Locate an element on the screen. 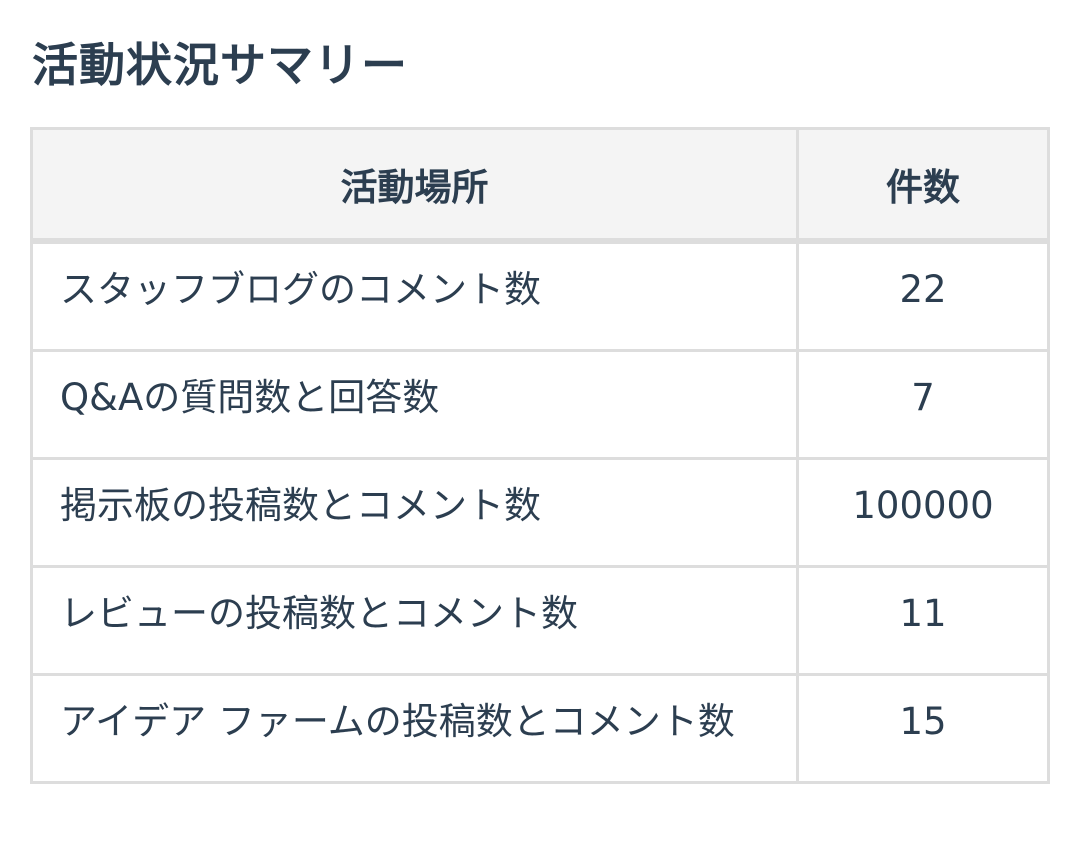  cell-place: 掲示板の投稿数とコメント数 is located at coordinates (414, 512).